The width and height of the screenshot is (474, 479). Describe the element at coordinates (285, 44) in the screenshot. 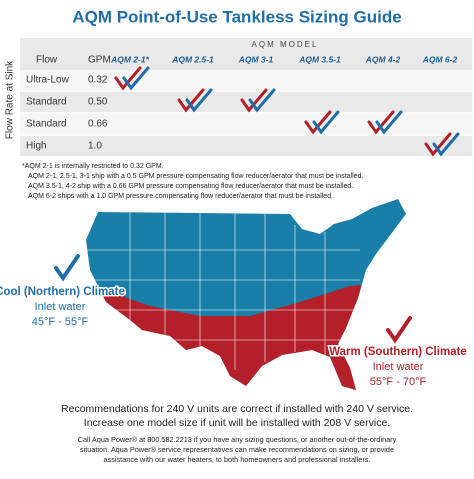

I see `group-label: AQM MODEL` at that location.